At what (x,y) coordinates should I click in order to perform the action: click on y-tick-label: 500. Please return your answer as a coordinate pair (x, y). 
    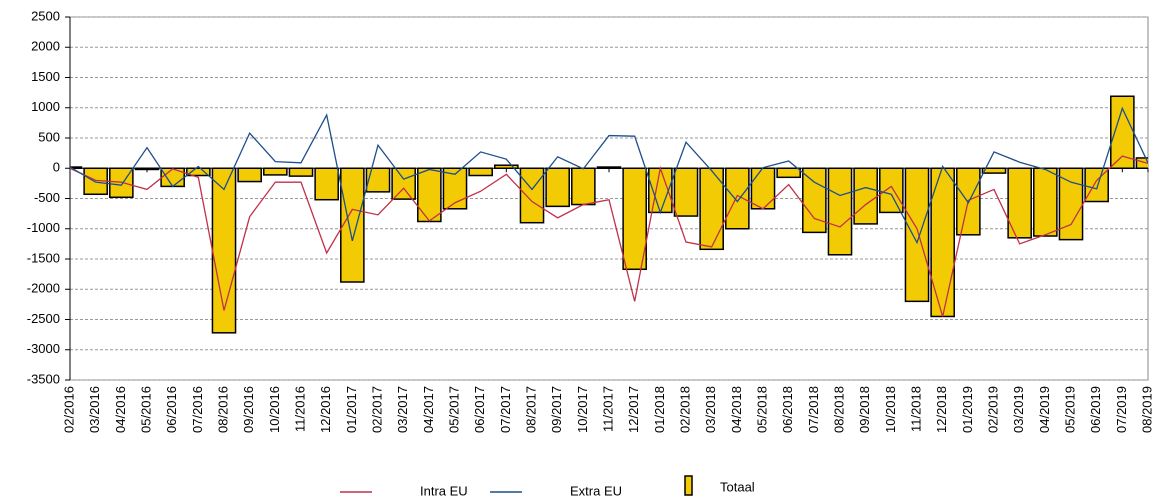
    Looking at the image, I should click on (49, 136).